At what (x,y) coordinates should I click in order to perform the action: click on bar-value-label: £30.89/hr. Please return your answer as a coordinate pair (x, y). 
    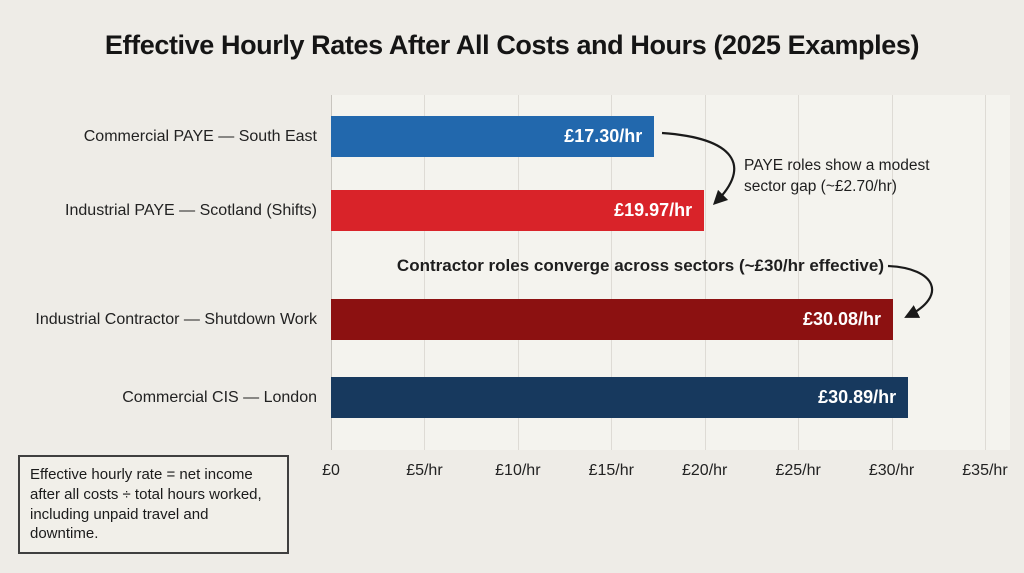
    Looking at the image, I should click on (857, 397).